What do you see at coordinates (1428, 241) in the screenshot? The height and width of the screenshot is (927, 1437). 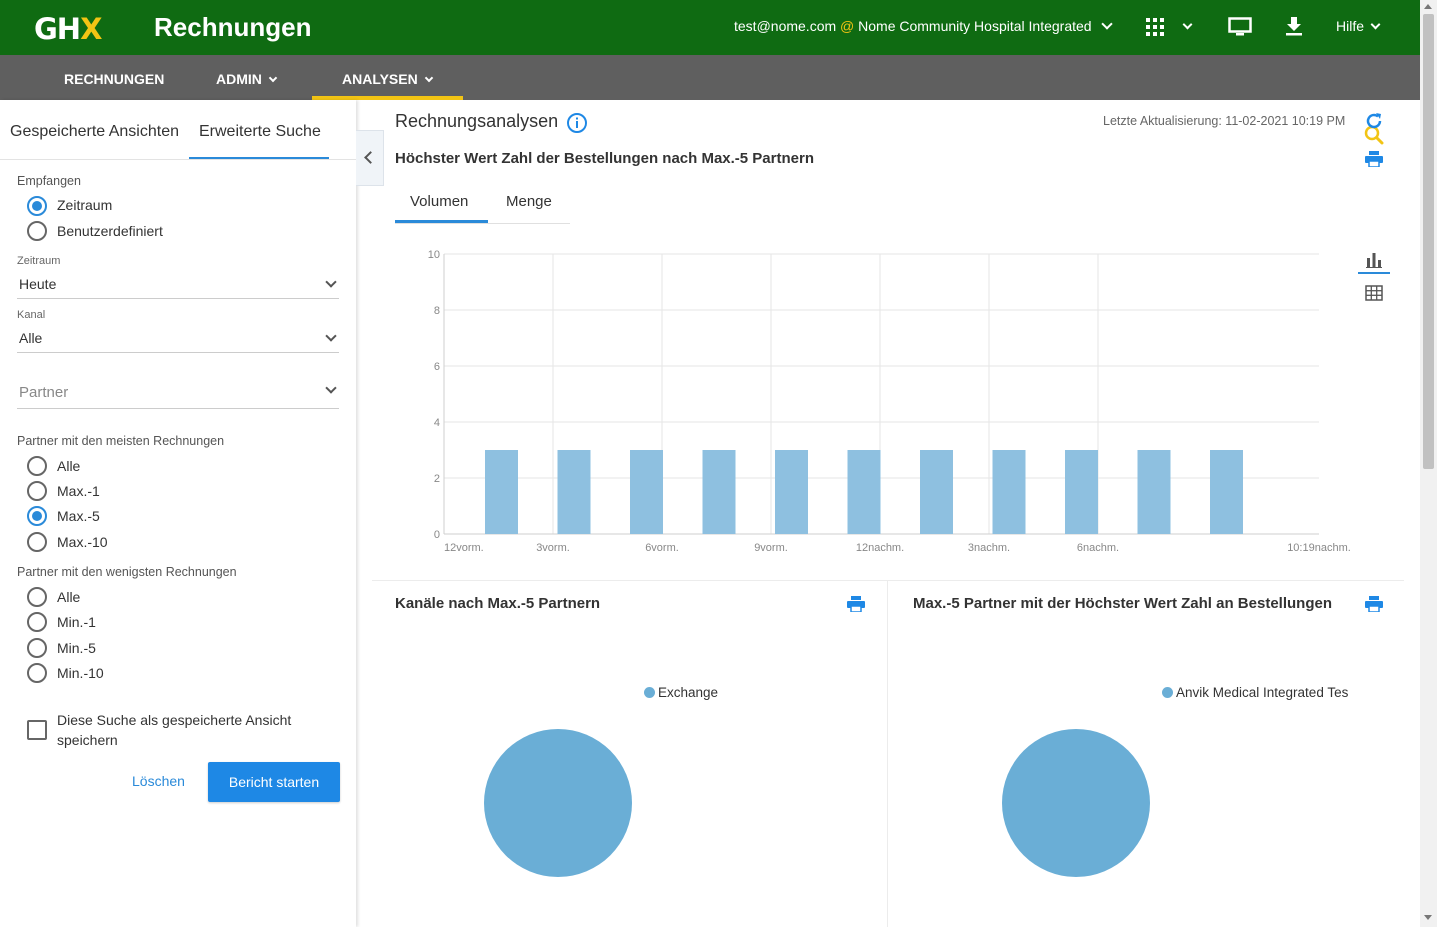 I see `scroll-thumb` at bounding box center [1428, 241].